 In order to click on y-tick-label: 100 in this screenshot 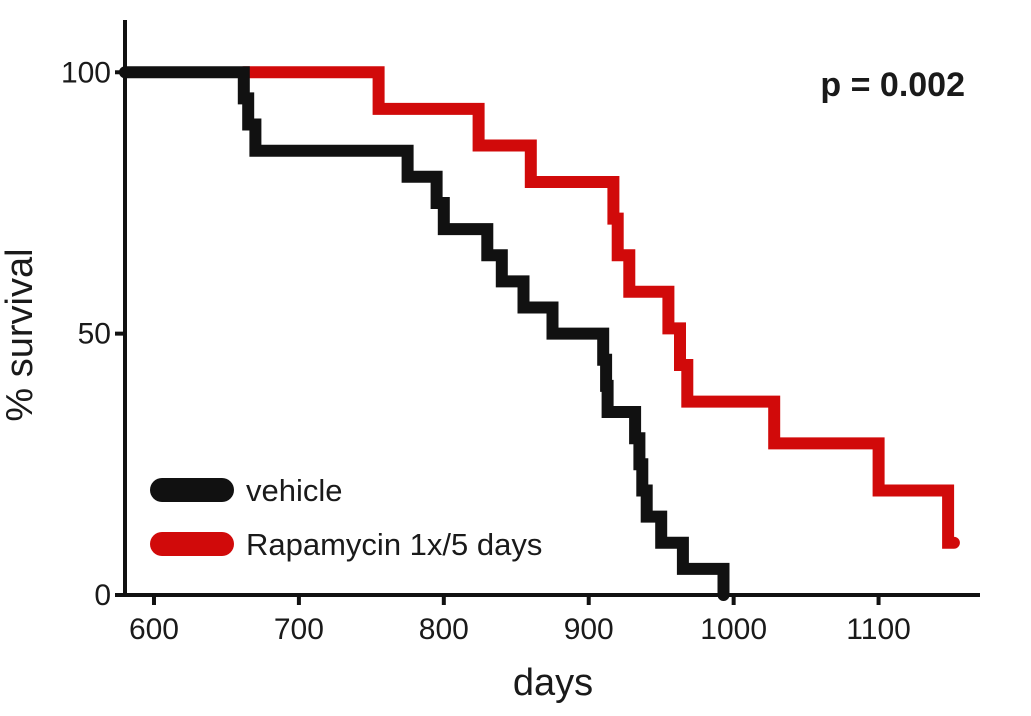, I will do `click(86, 72)`.